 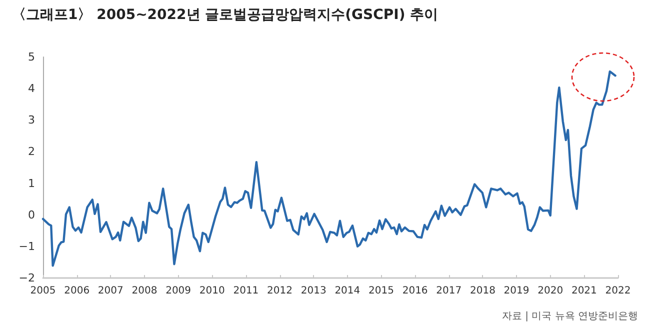 What do you see at coordinates (26, 246) in the screenshot?
I see `y-tick-label: −1` at bounding box center [26, 246].